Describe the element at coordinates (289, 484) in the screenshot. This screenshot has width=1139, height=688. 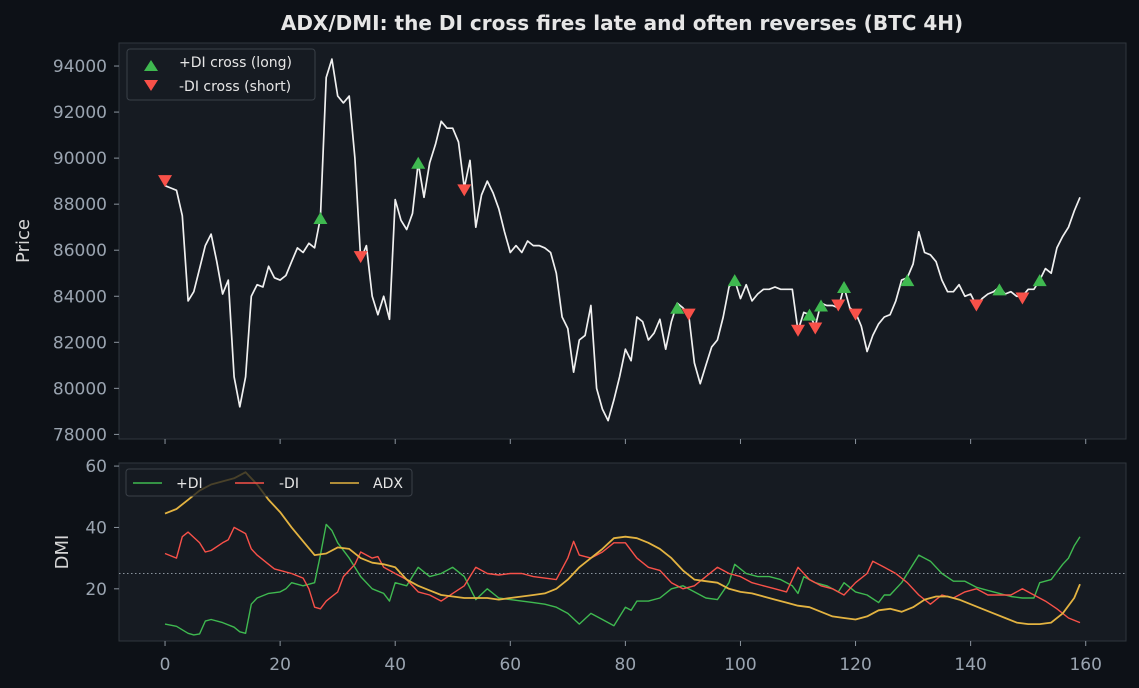
I see `legend-minus-di-label: -DI` at that location.